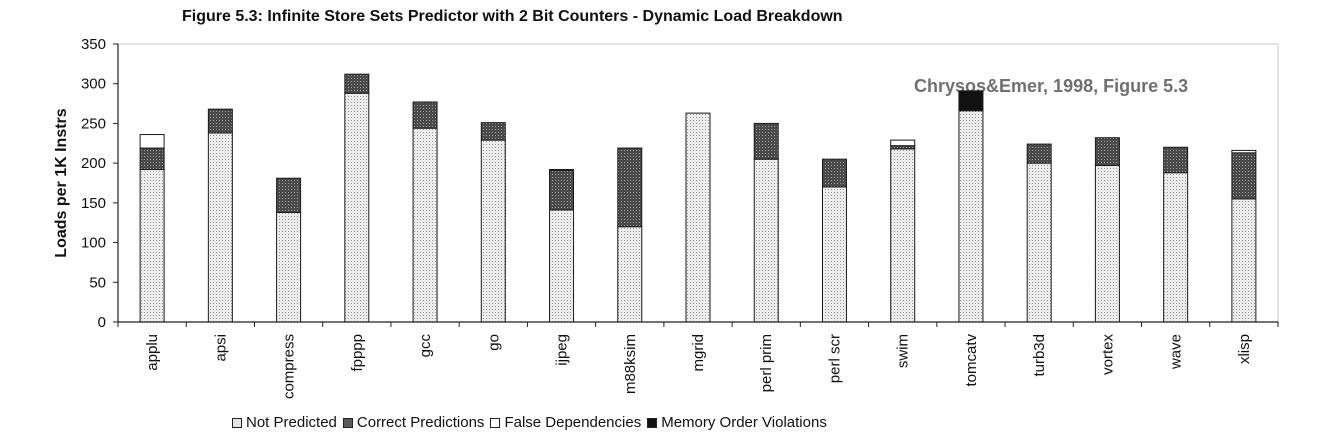 This screenshot has height=443, width=1320. I want to click on x-tick-label: gcc, so click(425, 346).